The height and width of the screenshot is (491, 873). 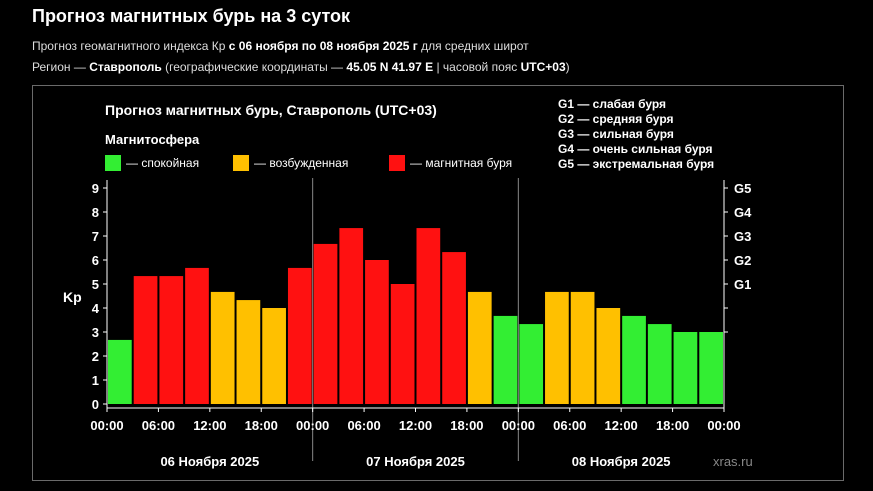 I want to click on page-title: Прогноз магнитных бурь на 3 суток, so click(x=191, y=16).